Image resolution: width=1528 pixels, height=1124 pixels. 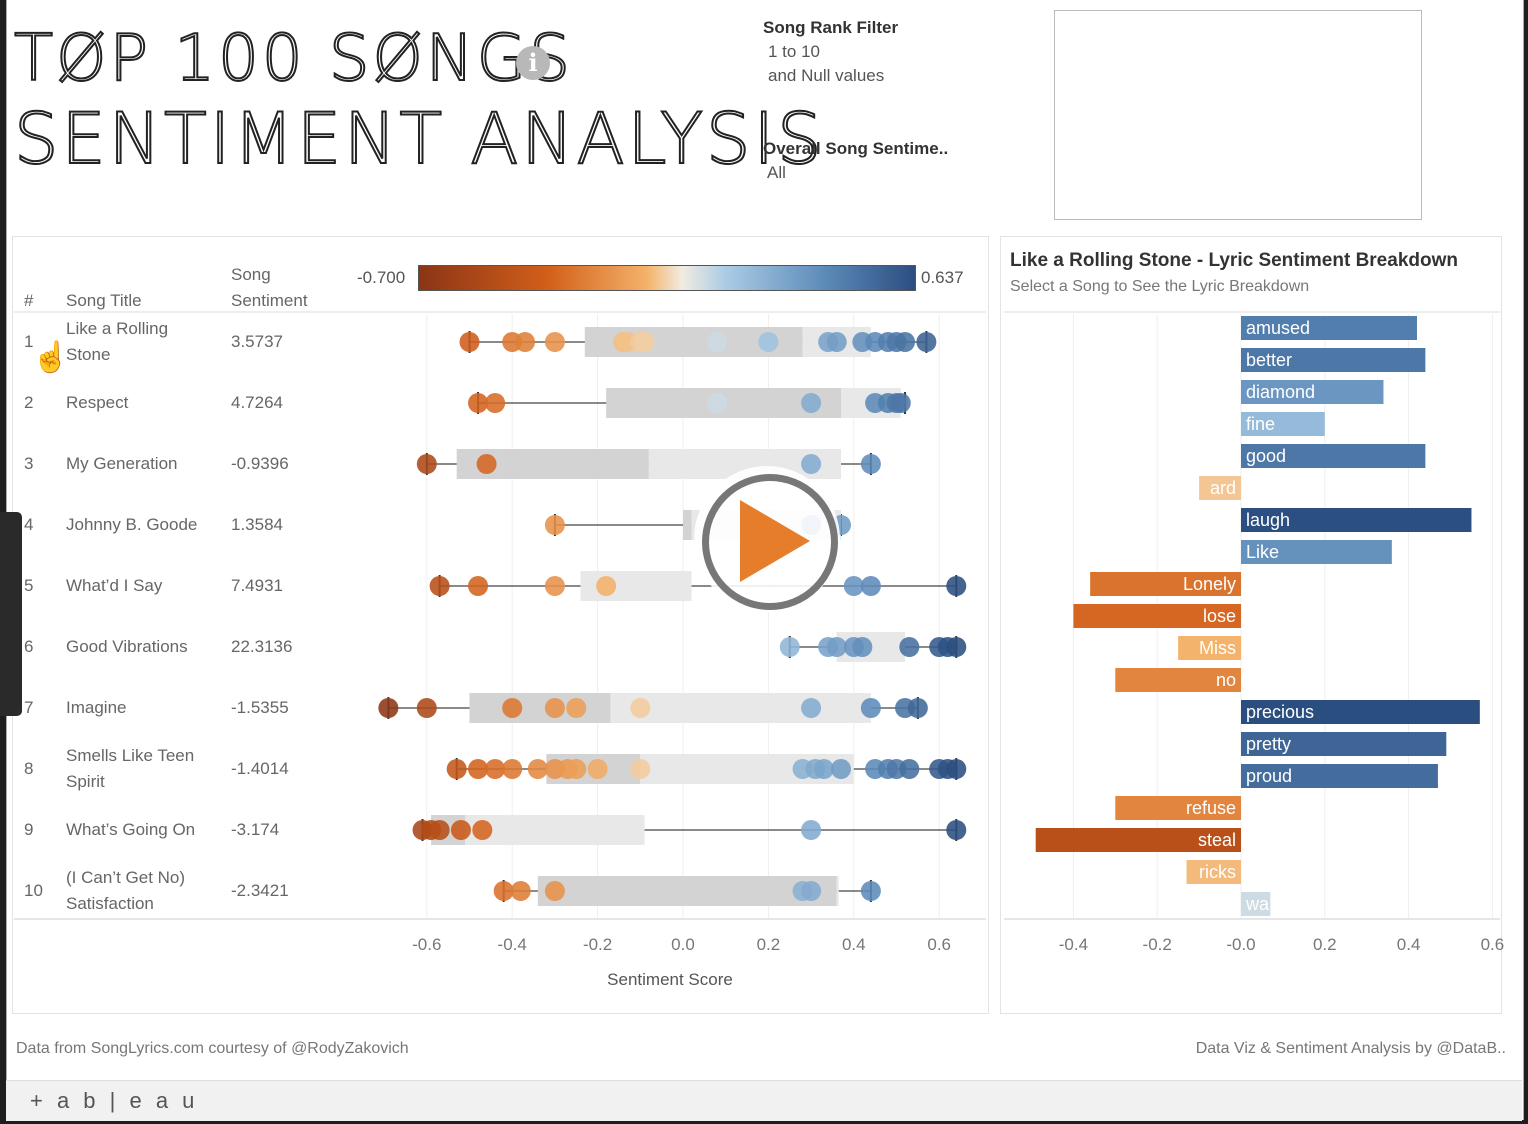 What do you see at coordinates (257, 524) in the screenshot?
I see `row-song-sentiment: 1.3584` at bounding box center [257, 524].